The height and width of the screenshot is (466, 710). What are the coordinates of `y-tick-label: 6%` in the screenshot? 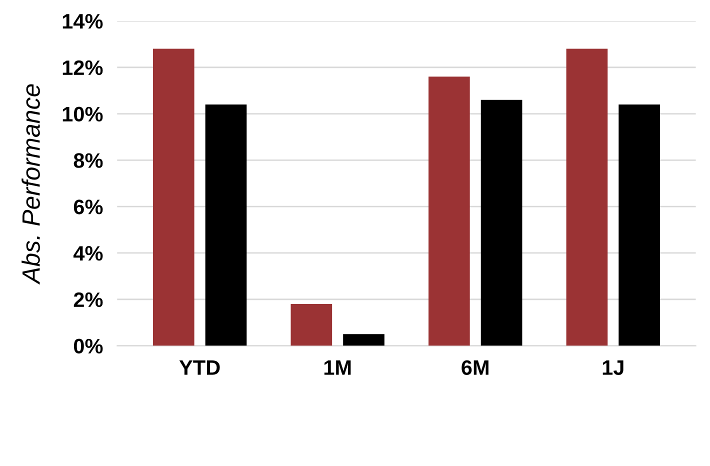 It's located at (88, 207).